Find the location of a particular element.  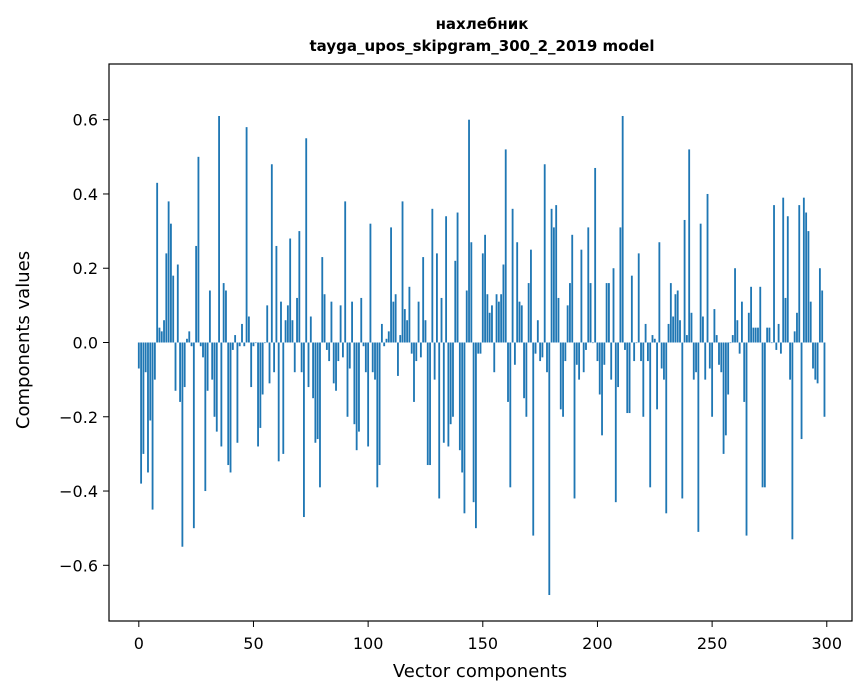

x-tick-label: 0 is located at coordinates (139, 643).